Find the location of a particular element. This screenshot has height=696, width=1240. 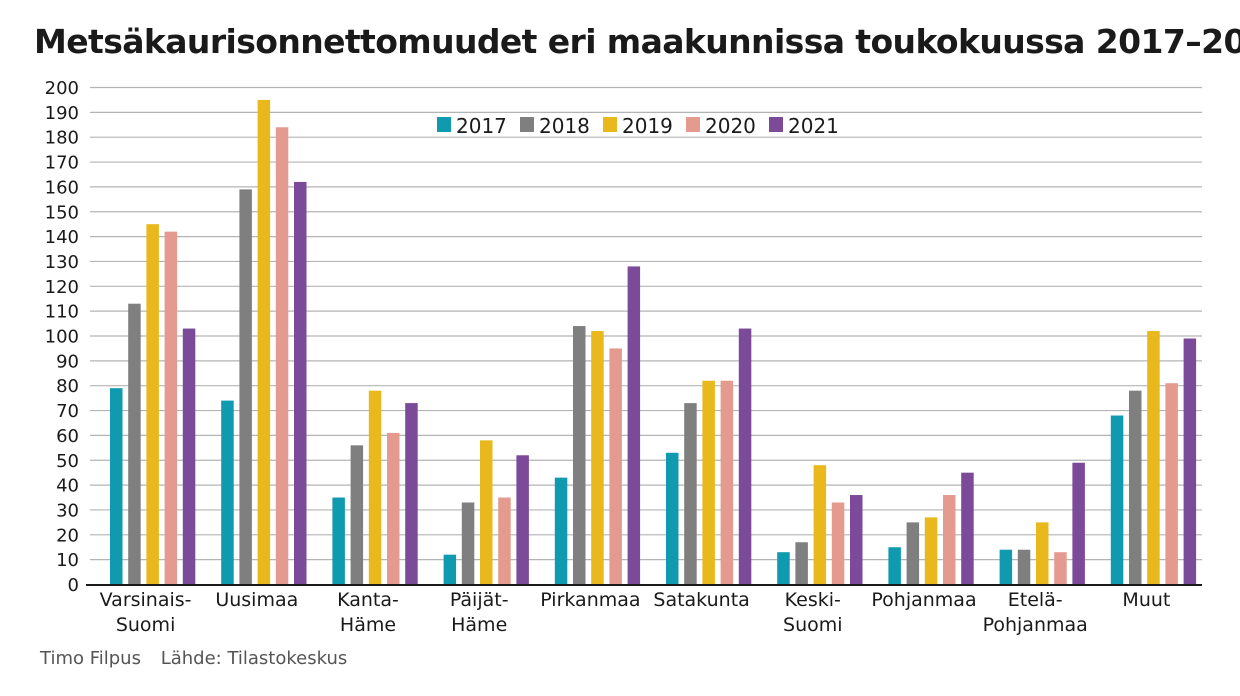

y-tick-label: 40 is located at coordinates (67, 486).